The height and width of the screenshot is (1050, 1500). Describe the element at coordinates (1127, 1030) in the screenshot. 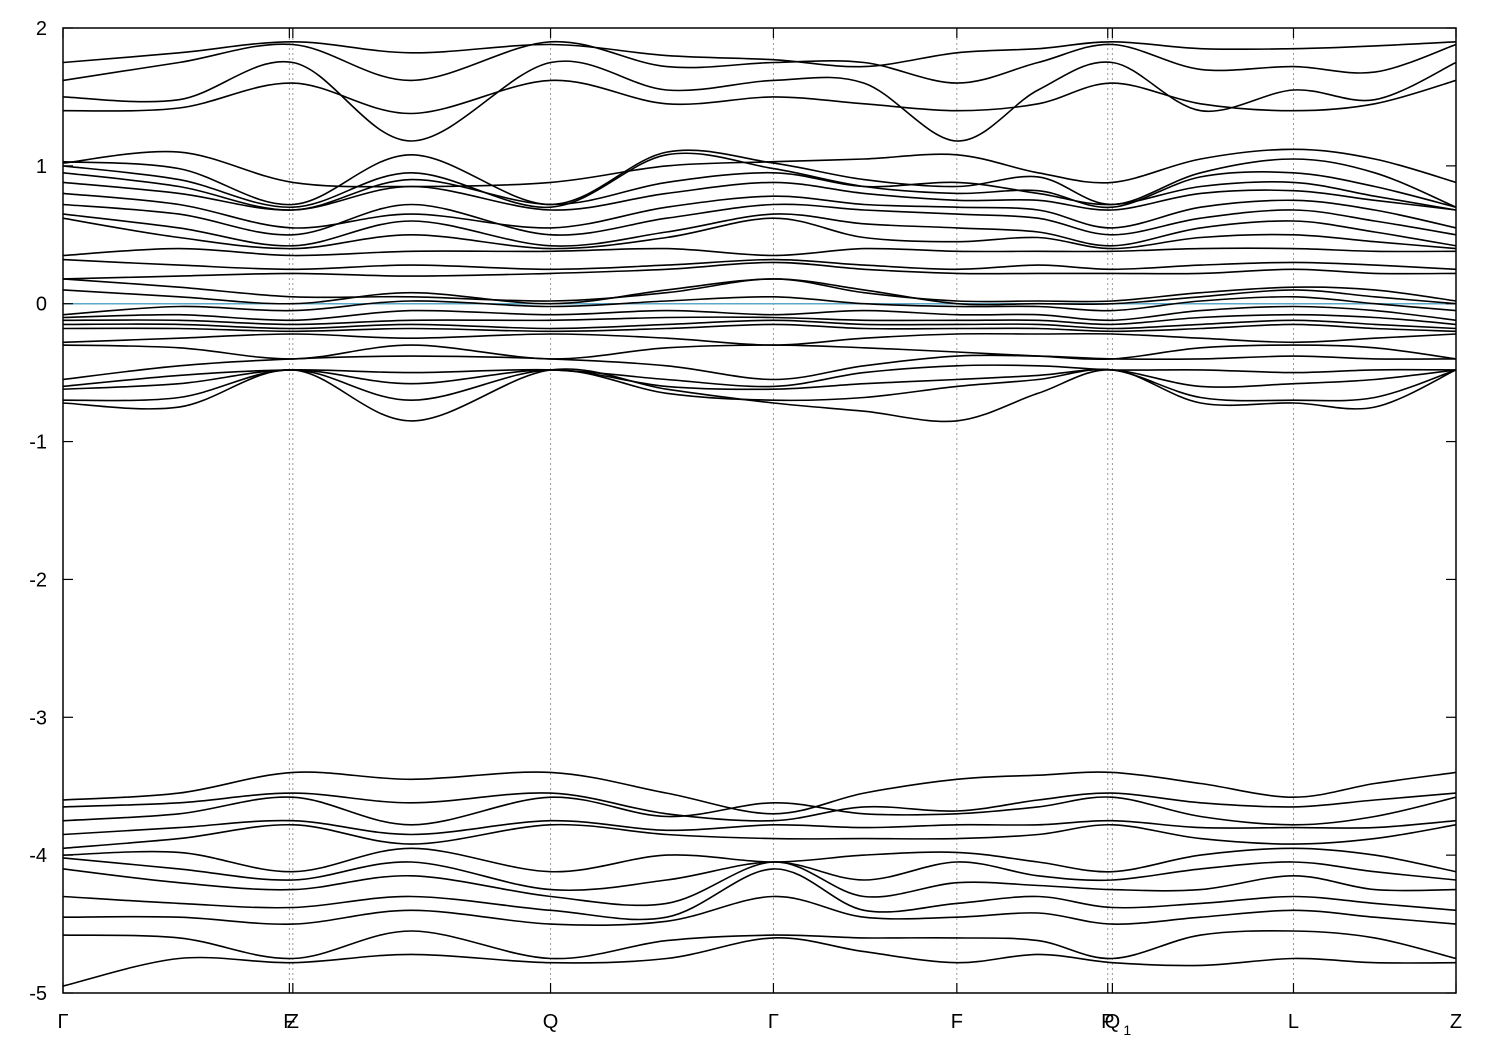

I see `kpoint-label-subscript: 1` at that location.